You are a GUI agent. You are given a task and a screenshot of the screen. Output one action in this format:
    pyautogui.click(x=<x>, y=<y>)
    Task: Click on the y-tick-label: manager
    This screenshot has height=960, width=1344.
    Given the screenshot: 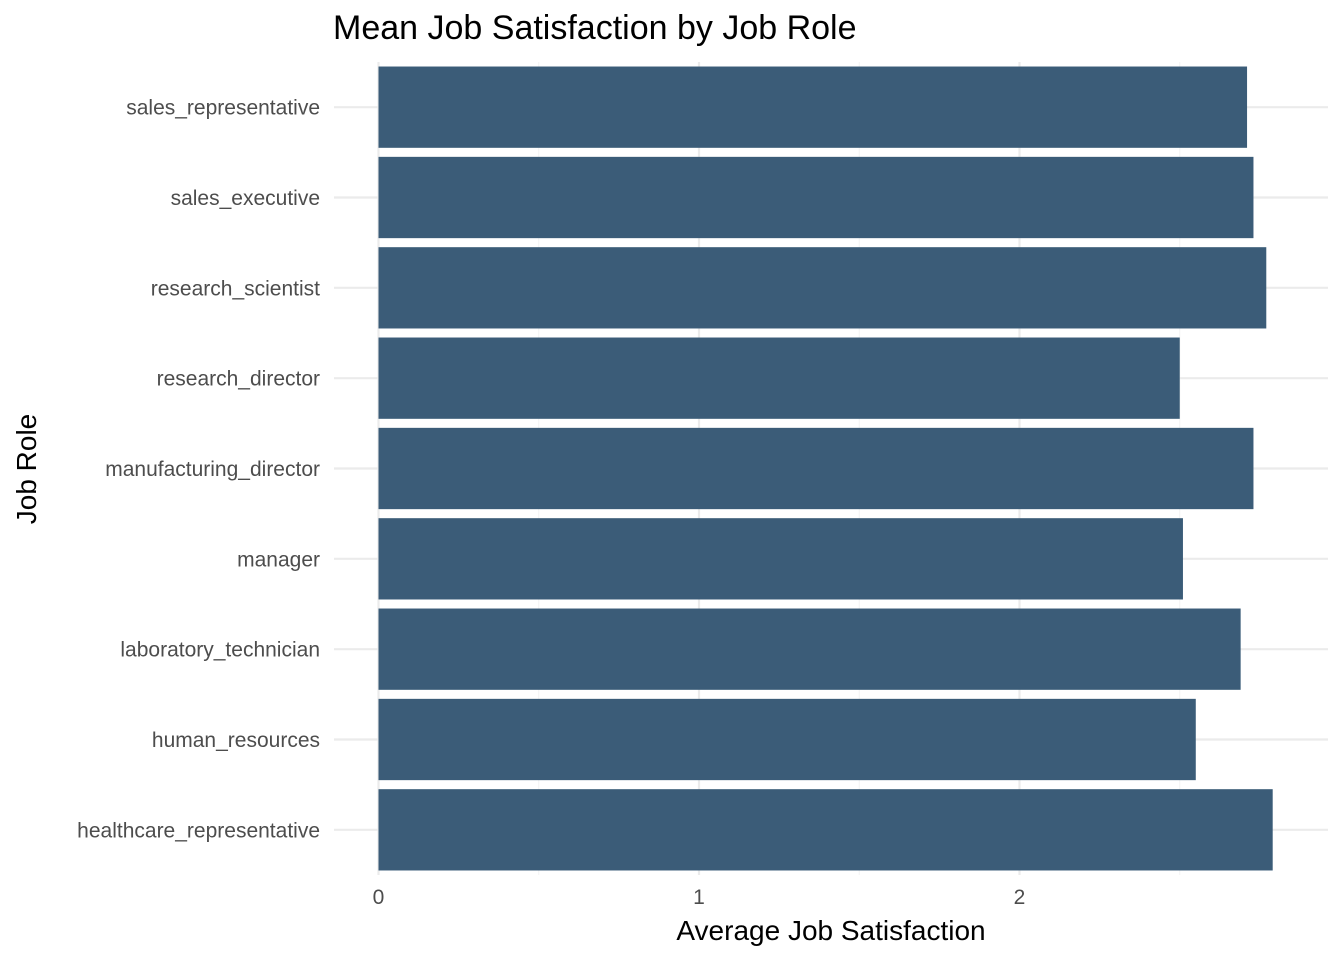 What is the action you would take?
    pyautogui.click(x=278, y=559)
    